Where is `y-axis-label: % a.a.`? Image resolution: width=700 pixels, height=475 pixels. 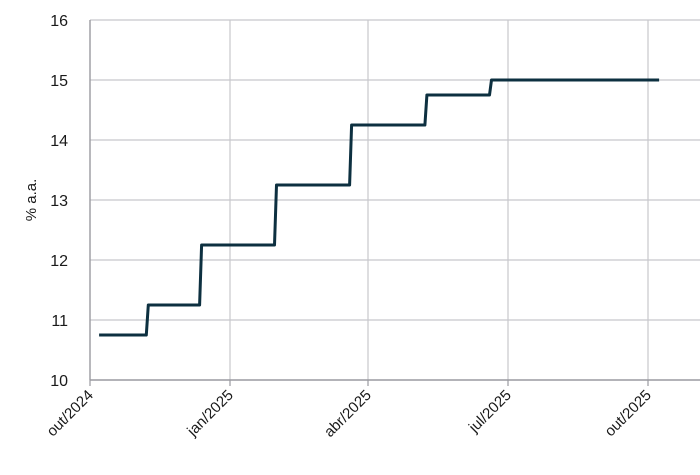 y-axis-label: % a.a. is located at coordinates (31, 200).